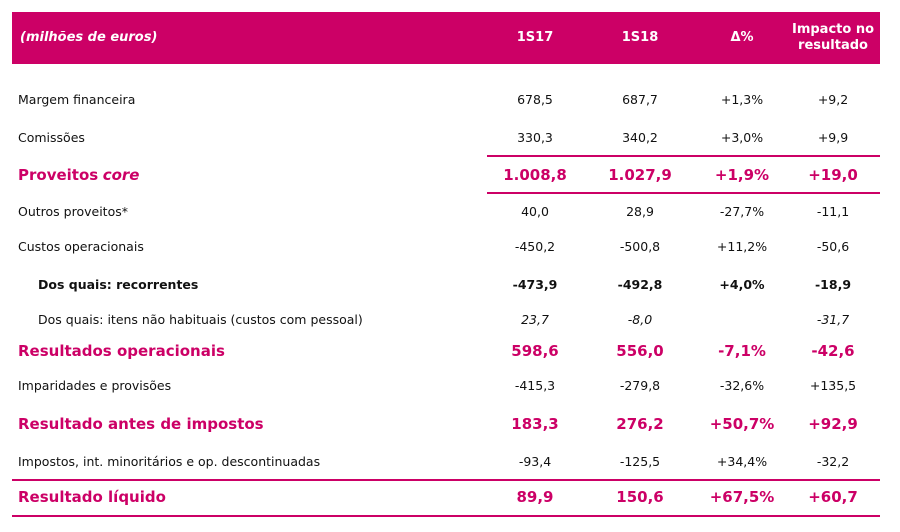  I want to click on value-cell: 183,3, so click(535, 424).